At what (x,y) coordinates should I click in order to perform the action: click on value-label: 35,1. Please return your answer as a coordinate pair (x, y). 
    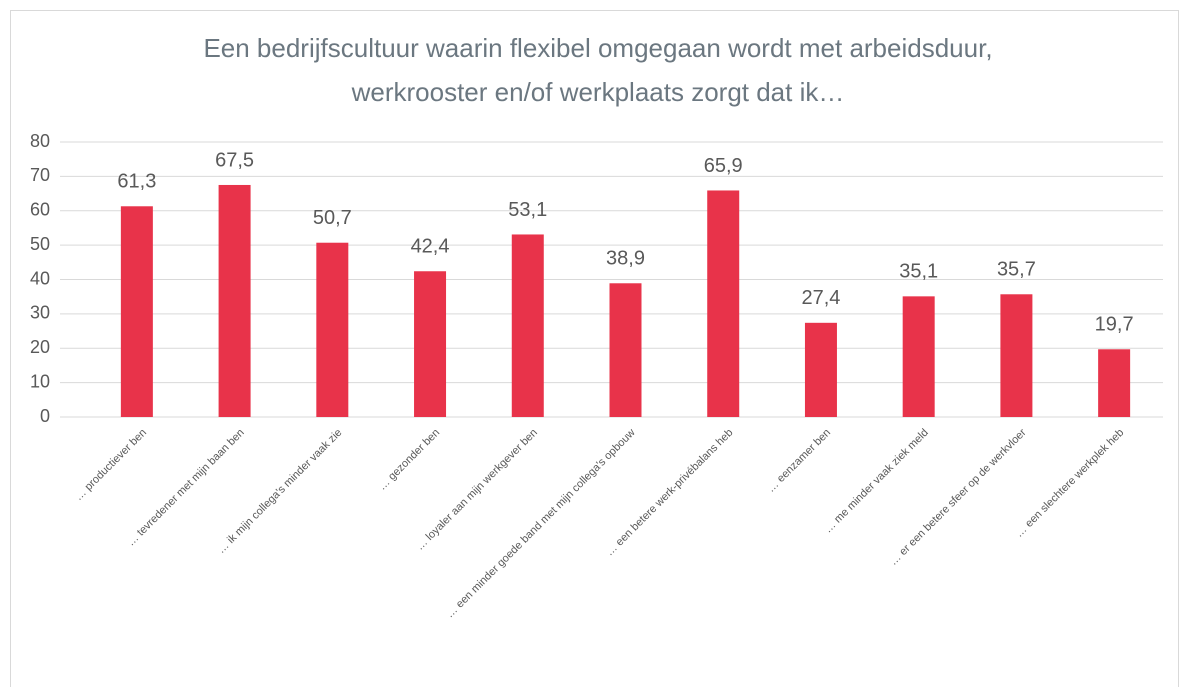
    Looking at the image, I should click on (918, 272).